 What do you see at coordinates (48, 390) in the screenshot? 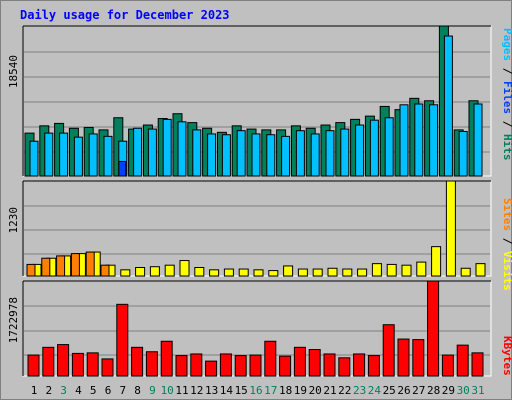
I see `x-tick-label: 2` at bounding box center [48, 390].